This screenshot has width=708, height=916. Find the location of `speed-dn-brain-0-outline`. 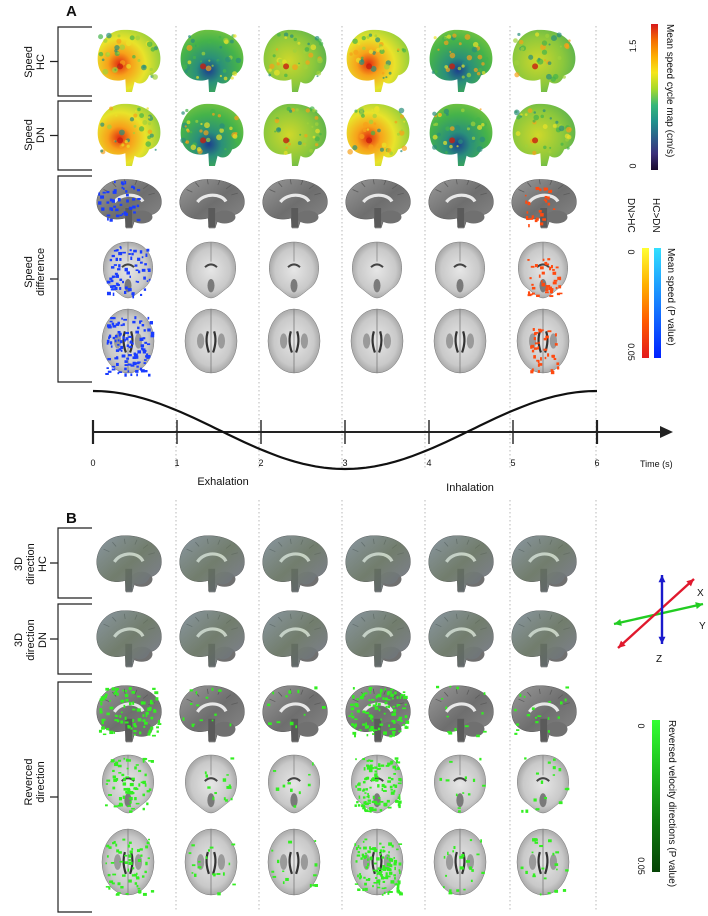

speed-dn-brain-0-outline is located at coordinates (129, 134).